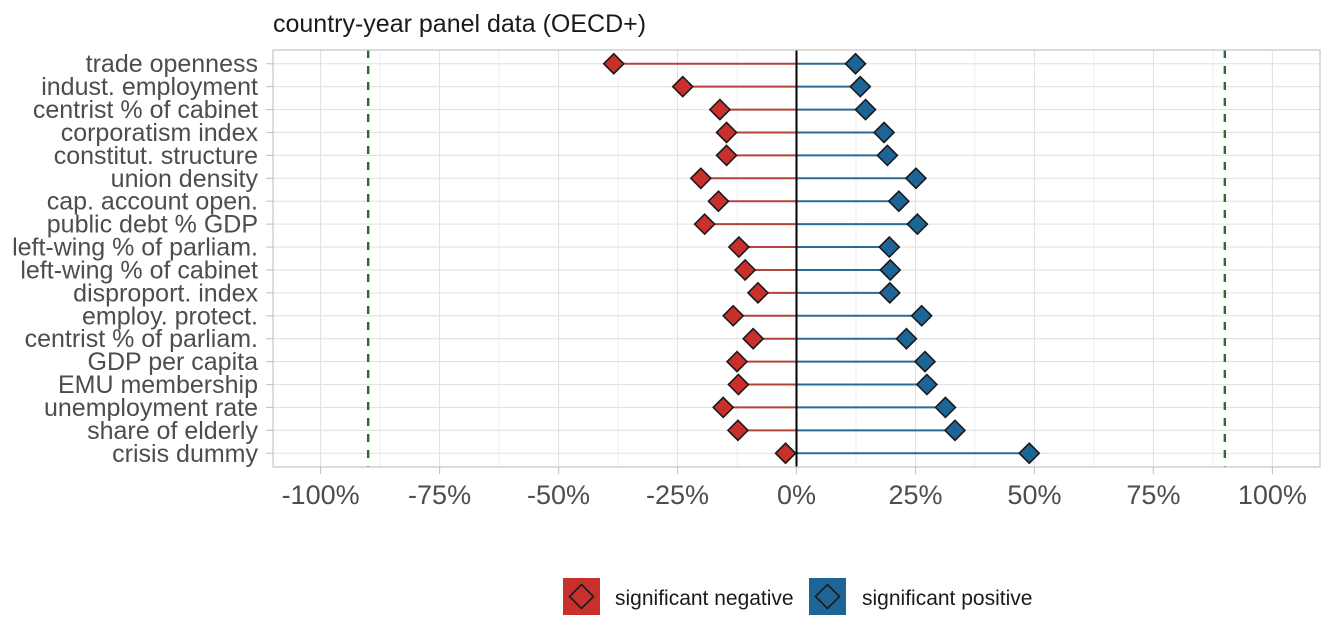 The width and height of the screenshot is (1326, 620). I want to click on x-tick-label: 0%, so click(796, 495).